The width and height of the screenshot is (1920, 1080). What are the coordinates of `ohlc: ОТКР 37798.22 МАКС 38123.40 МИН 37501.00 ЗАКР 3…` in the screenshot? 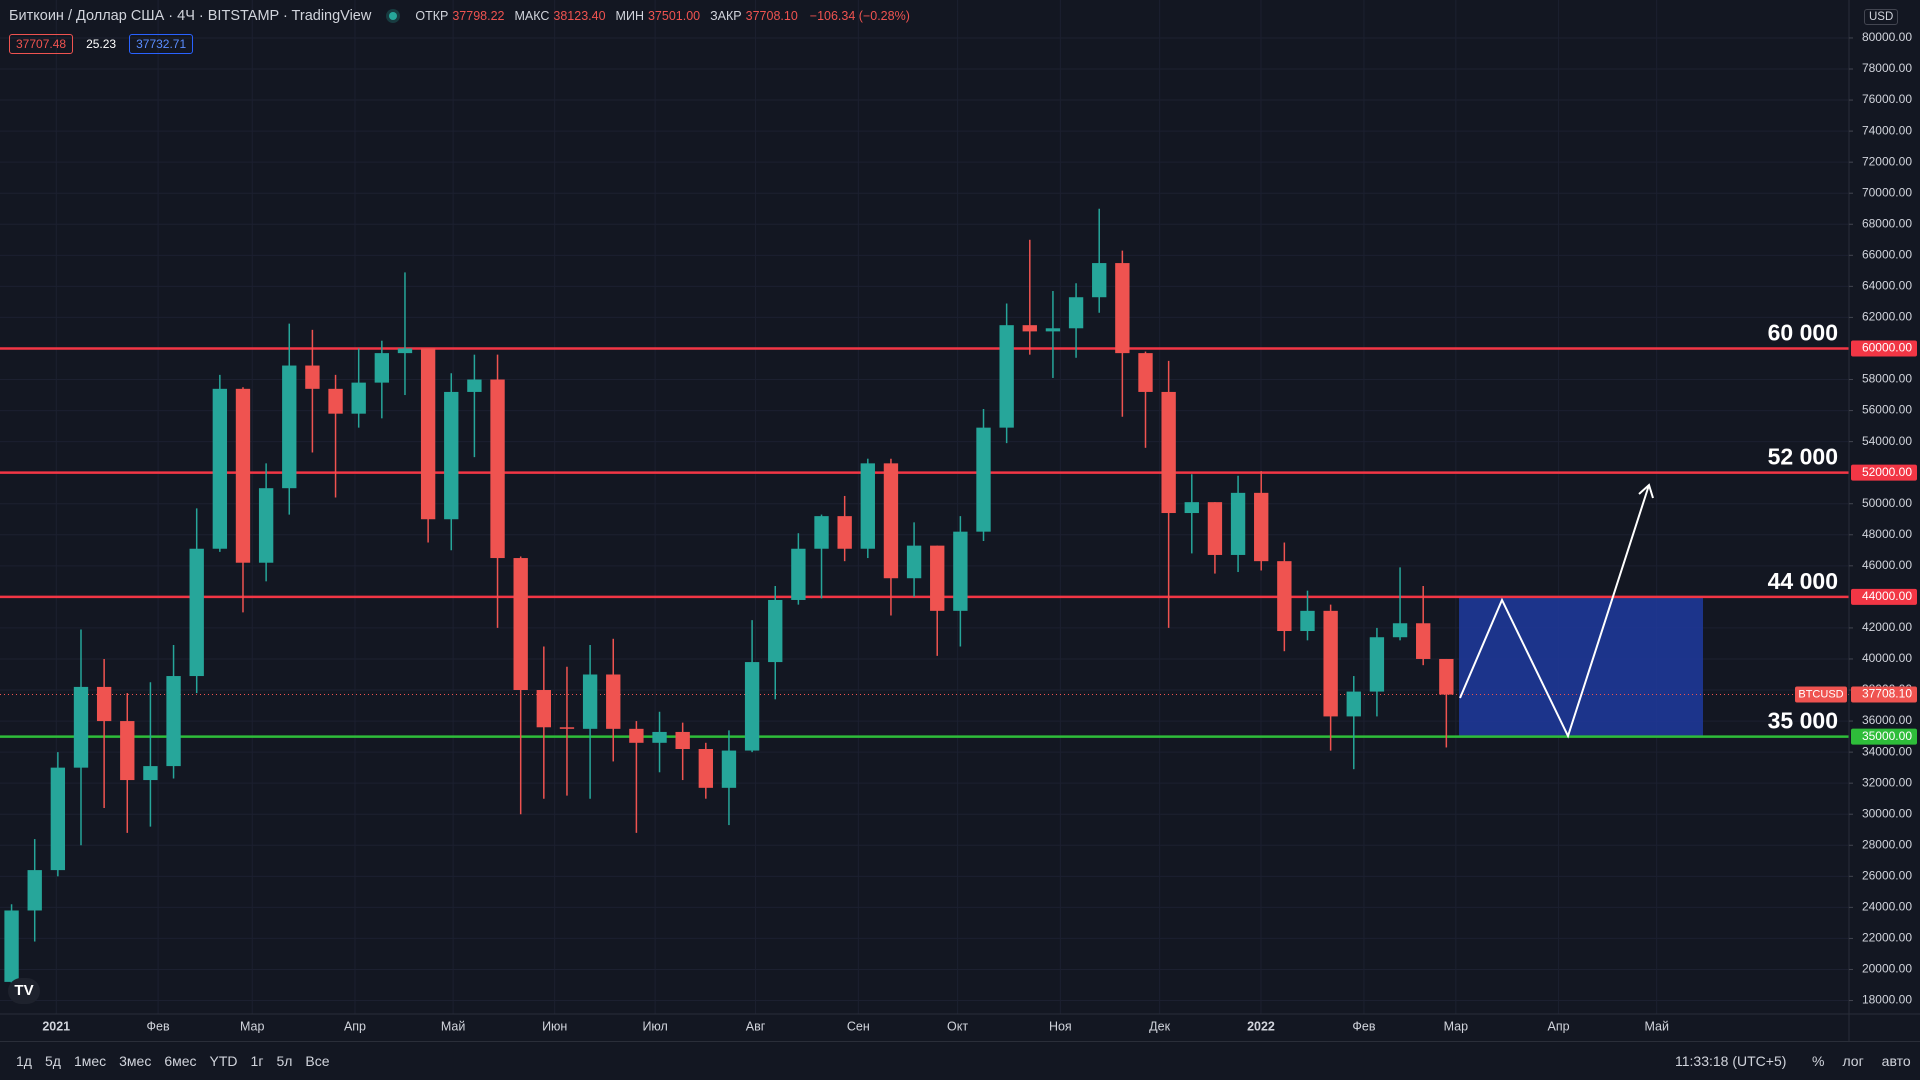 It's located at (609, 16).